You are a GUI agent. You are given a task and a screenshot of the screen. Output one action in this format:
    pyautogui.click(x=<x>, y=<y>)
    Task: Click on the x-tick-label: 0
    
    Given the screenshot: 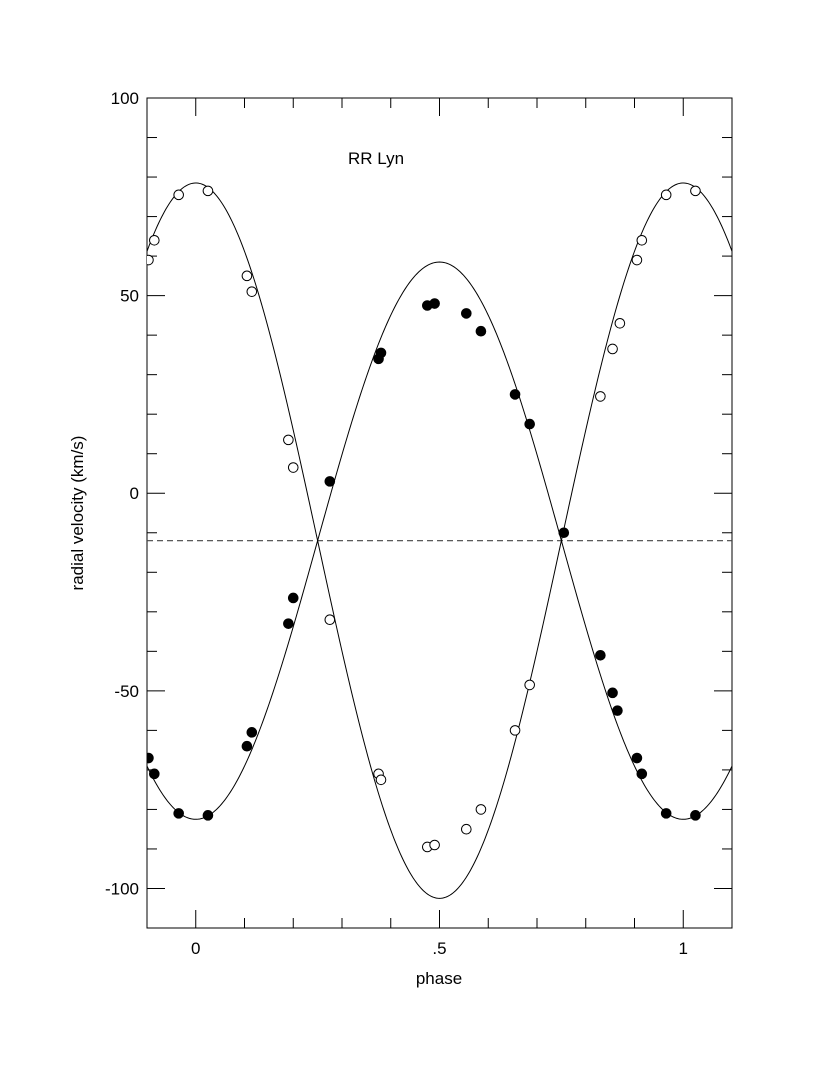 What is the action you would take?
    pyautogui.click(x=195, y=948)
    